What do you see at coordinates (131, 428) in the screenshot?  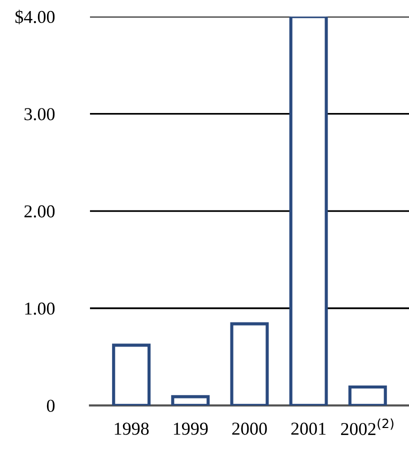 I see `x-tick-label: 1998` at bounding box center [131, 428].